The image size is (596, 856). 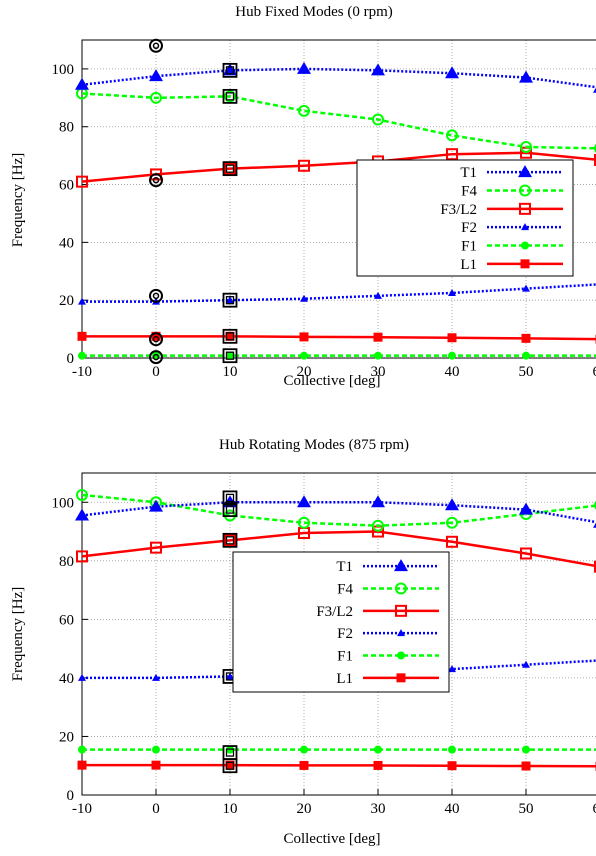 What do you see at coordinates (594, 372) in the screenshot?
I see `x-tick-label: 60` at bounding box center [594, 372].